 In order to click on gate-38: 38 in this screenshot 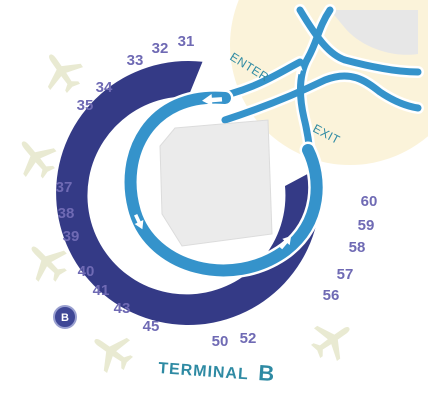, I will do `click(66, 213)`.